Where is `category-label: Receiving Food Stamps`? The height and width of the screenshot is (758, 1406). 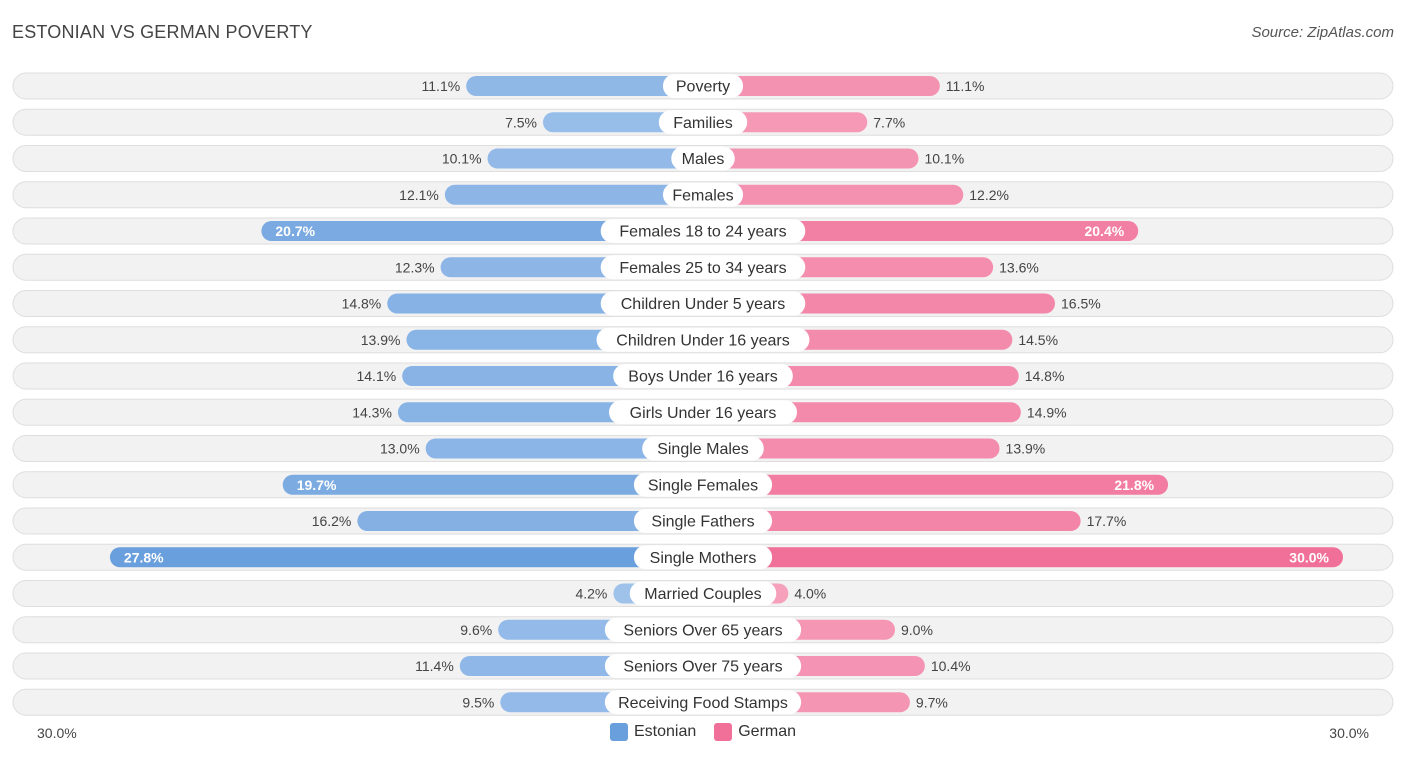
category-label: Receiving Food Stamps is located at coordinates (703, 703).